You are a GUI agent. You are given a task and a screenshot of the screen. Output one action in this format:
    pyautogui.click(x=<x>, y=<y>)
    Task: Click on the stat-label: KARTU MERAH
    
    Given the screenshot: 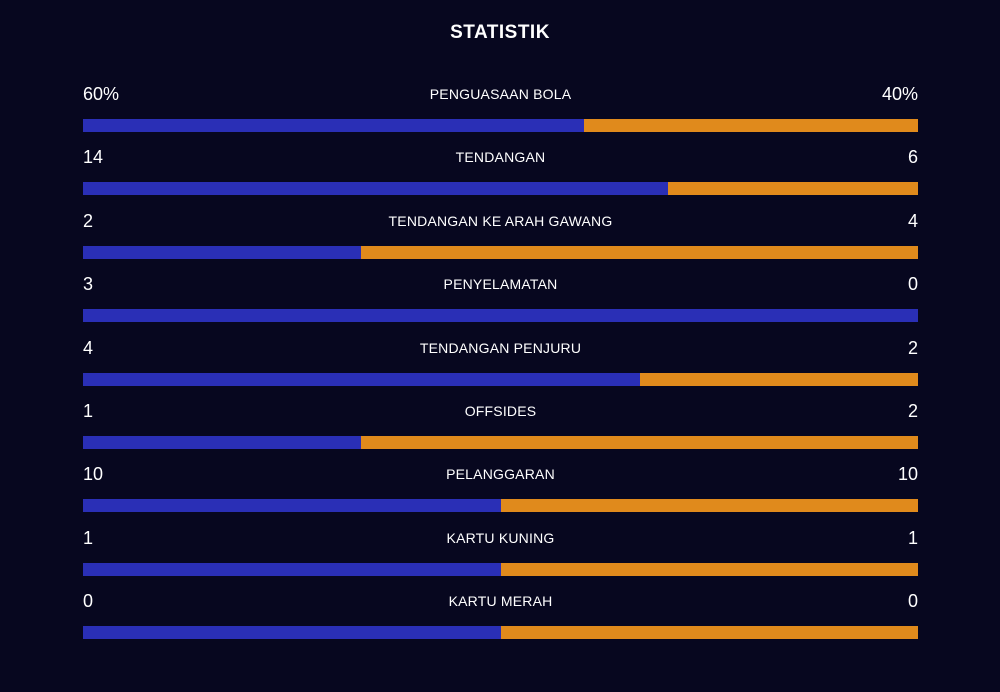 What is the action you would take?
    pyautogui.click(x=500, y=601)
    